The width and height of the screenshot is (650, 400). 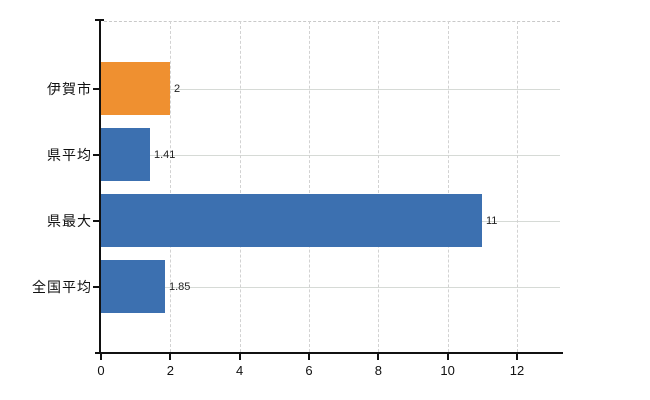 I want to click on x-axis, so click(x=329, y=353).